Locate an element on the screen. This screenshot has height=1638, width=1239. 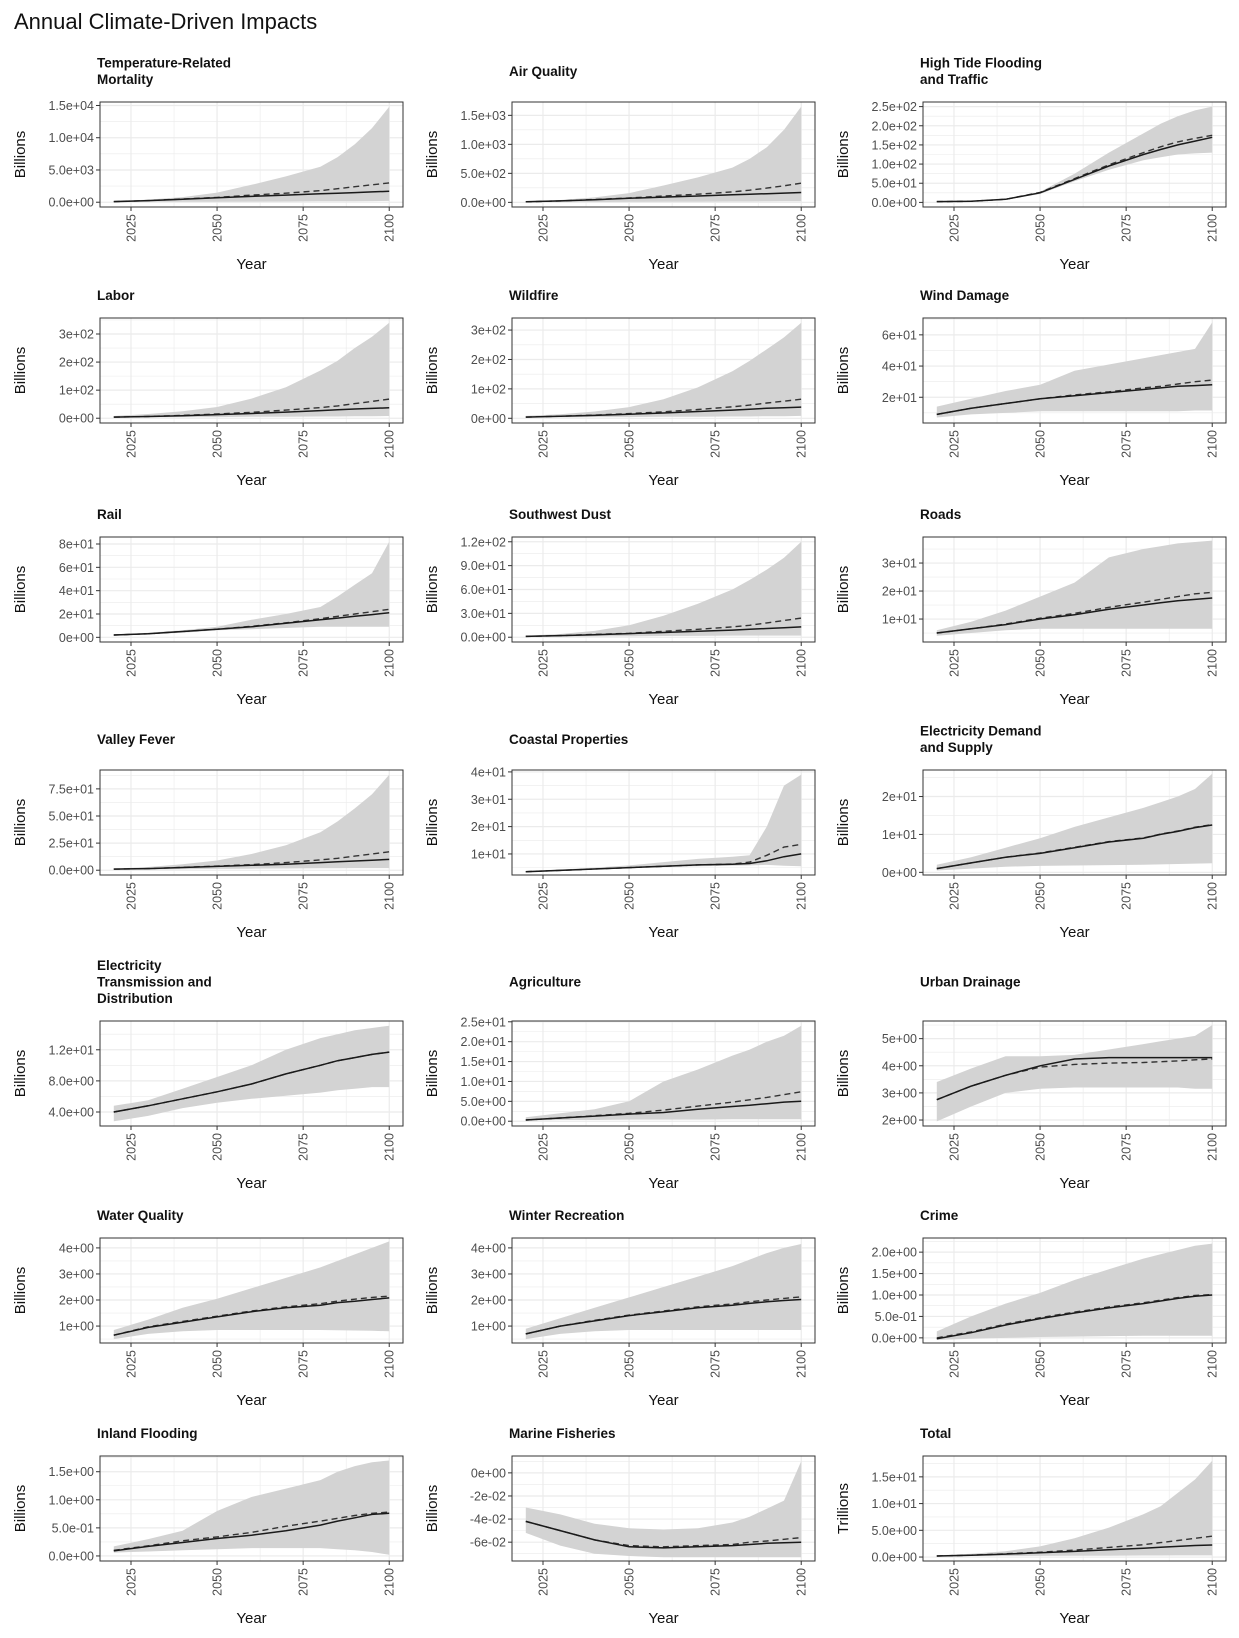
panel-title: Distribution is located at coordinates (135, 998).